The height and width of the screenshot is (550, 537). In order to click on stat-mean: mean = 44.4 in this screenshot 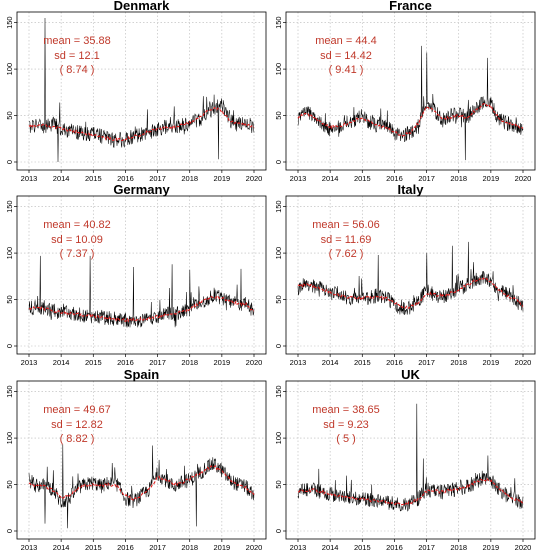, I will do `click(345, 41)`.